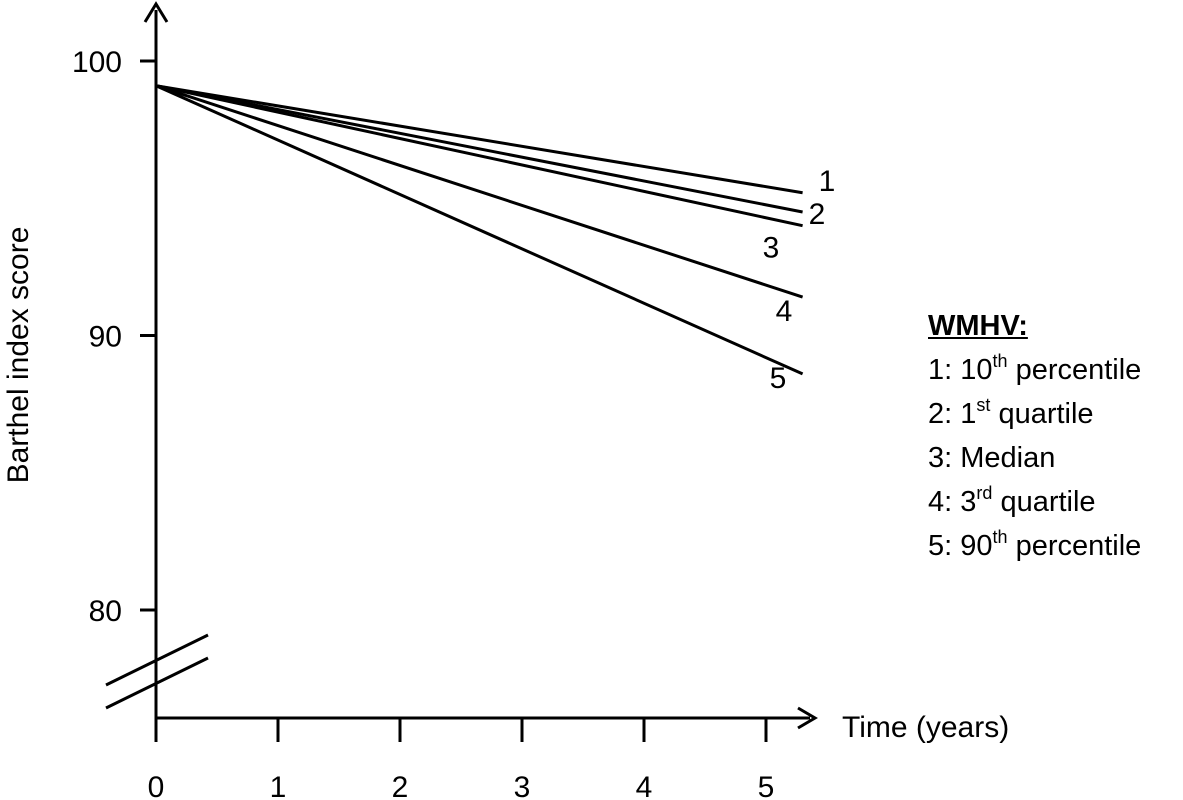 Image resolution: width=1183 pixels, height=800 pixels. I want to click on series-label-4: 4, so click(784, 311).